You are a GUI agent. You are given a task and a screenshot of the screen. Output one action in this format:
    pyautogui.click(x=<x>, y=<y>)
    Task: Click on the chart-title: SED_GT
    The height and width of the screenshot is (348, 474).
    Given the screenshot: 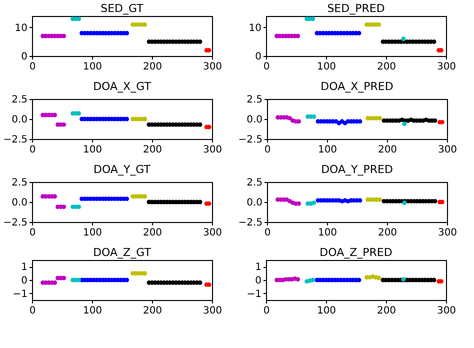 What is the action you would take?
    pyautogui.click(x=122, y=8)
    